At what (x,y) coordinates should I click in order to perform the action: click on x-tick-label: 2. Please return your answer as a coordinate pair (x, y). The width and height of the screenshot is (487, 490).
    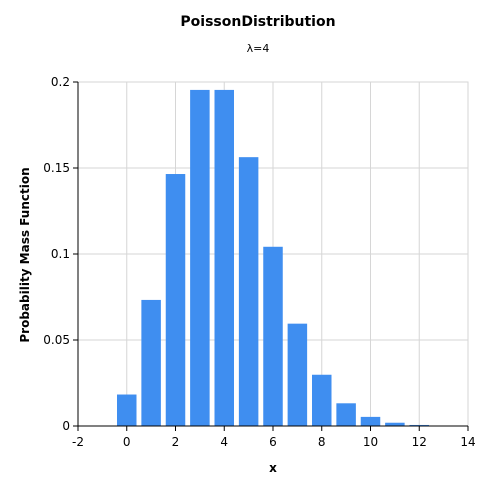
    Looking at the image, I should click on (176, 442).